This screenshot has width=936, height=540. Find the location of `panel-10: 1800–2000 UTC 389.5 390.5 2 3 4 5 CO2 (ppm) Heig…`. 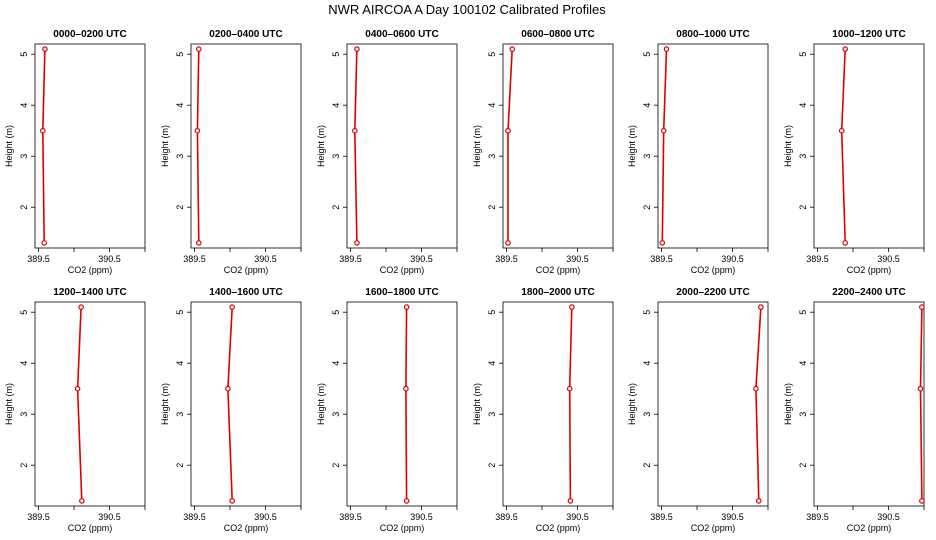

panel-10: 1800–2000 UTC 389.5 390.5 2 3 4 5 CO2 (ppm) Heig… is located at coordinates (543, 410).